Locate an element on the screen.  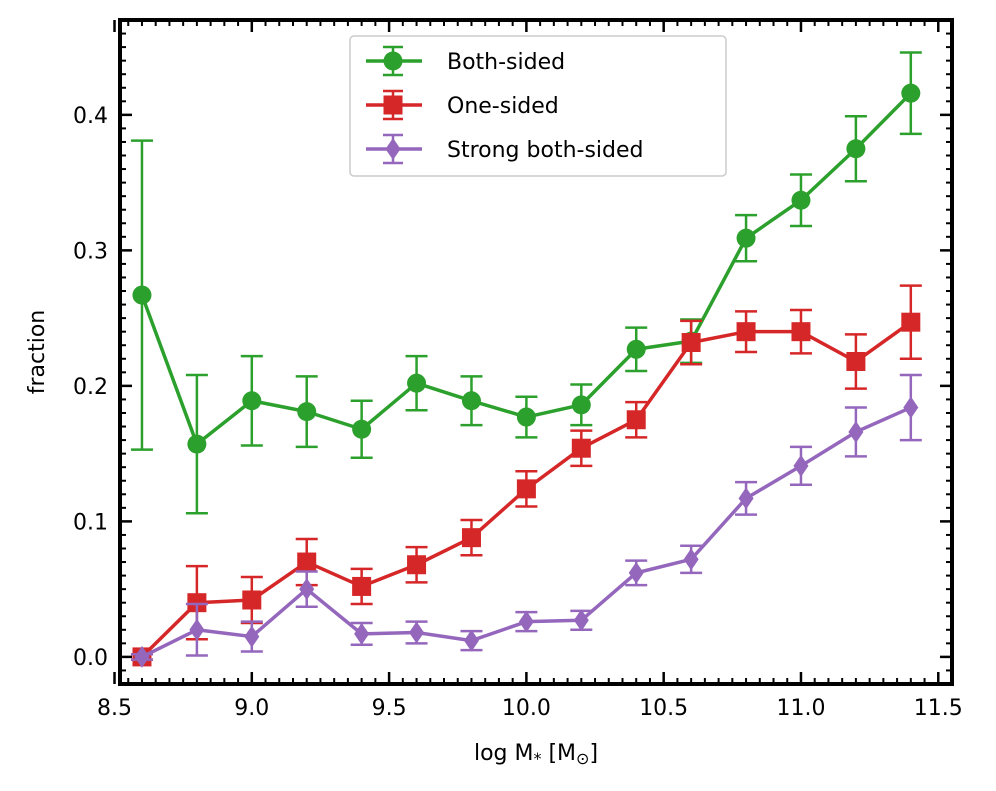
x-tick-label: 9.0 is located at coordinates (251, 708).